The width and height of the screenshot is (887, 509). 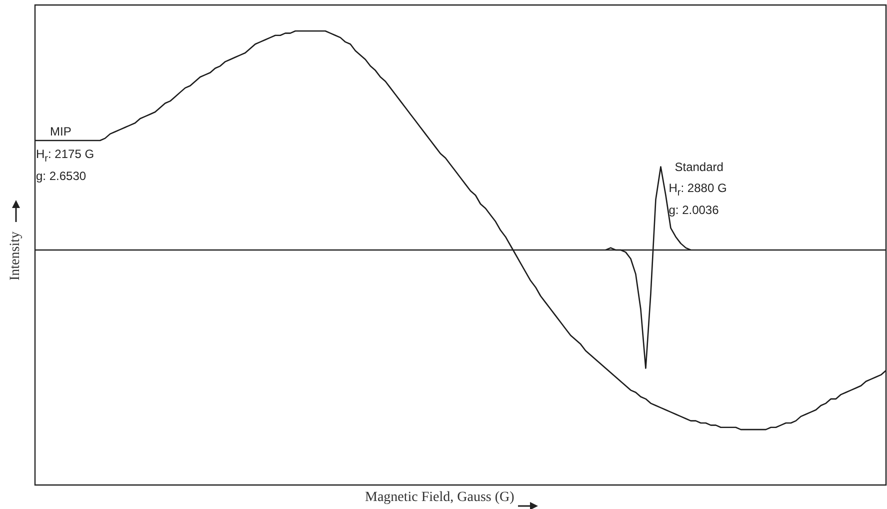 What do you see at coordinates (693, 209) in the screenshot?
I see `annotation: g: 2.0036` at bounding box center [693, 209].